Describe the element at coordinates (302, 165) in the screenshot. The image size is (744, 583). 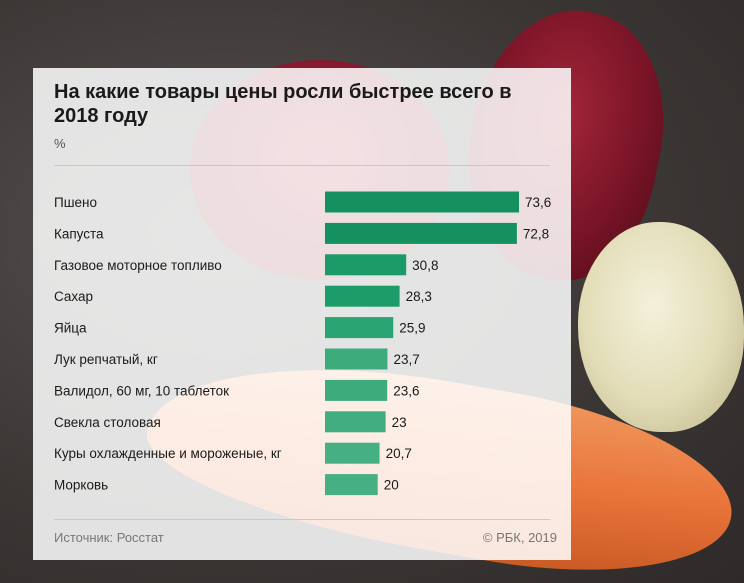
I see `top-divider` at that location.